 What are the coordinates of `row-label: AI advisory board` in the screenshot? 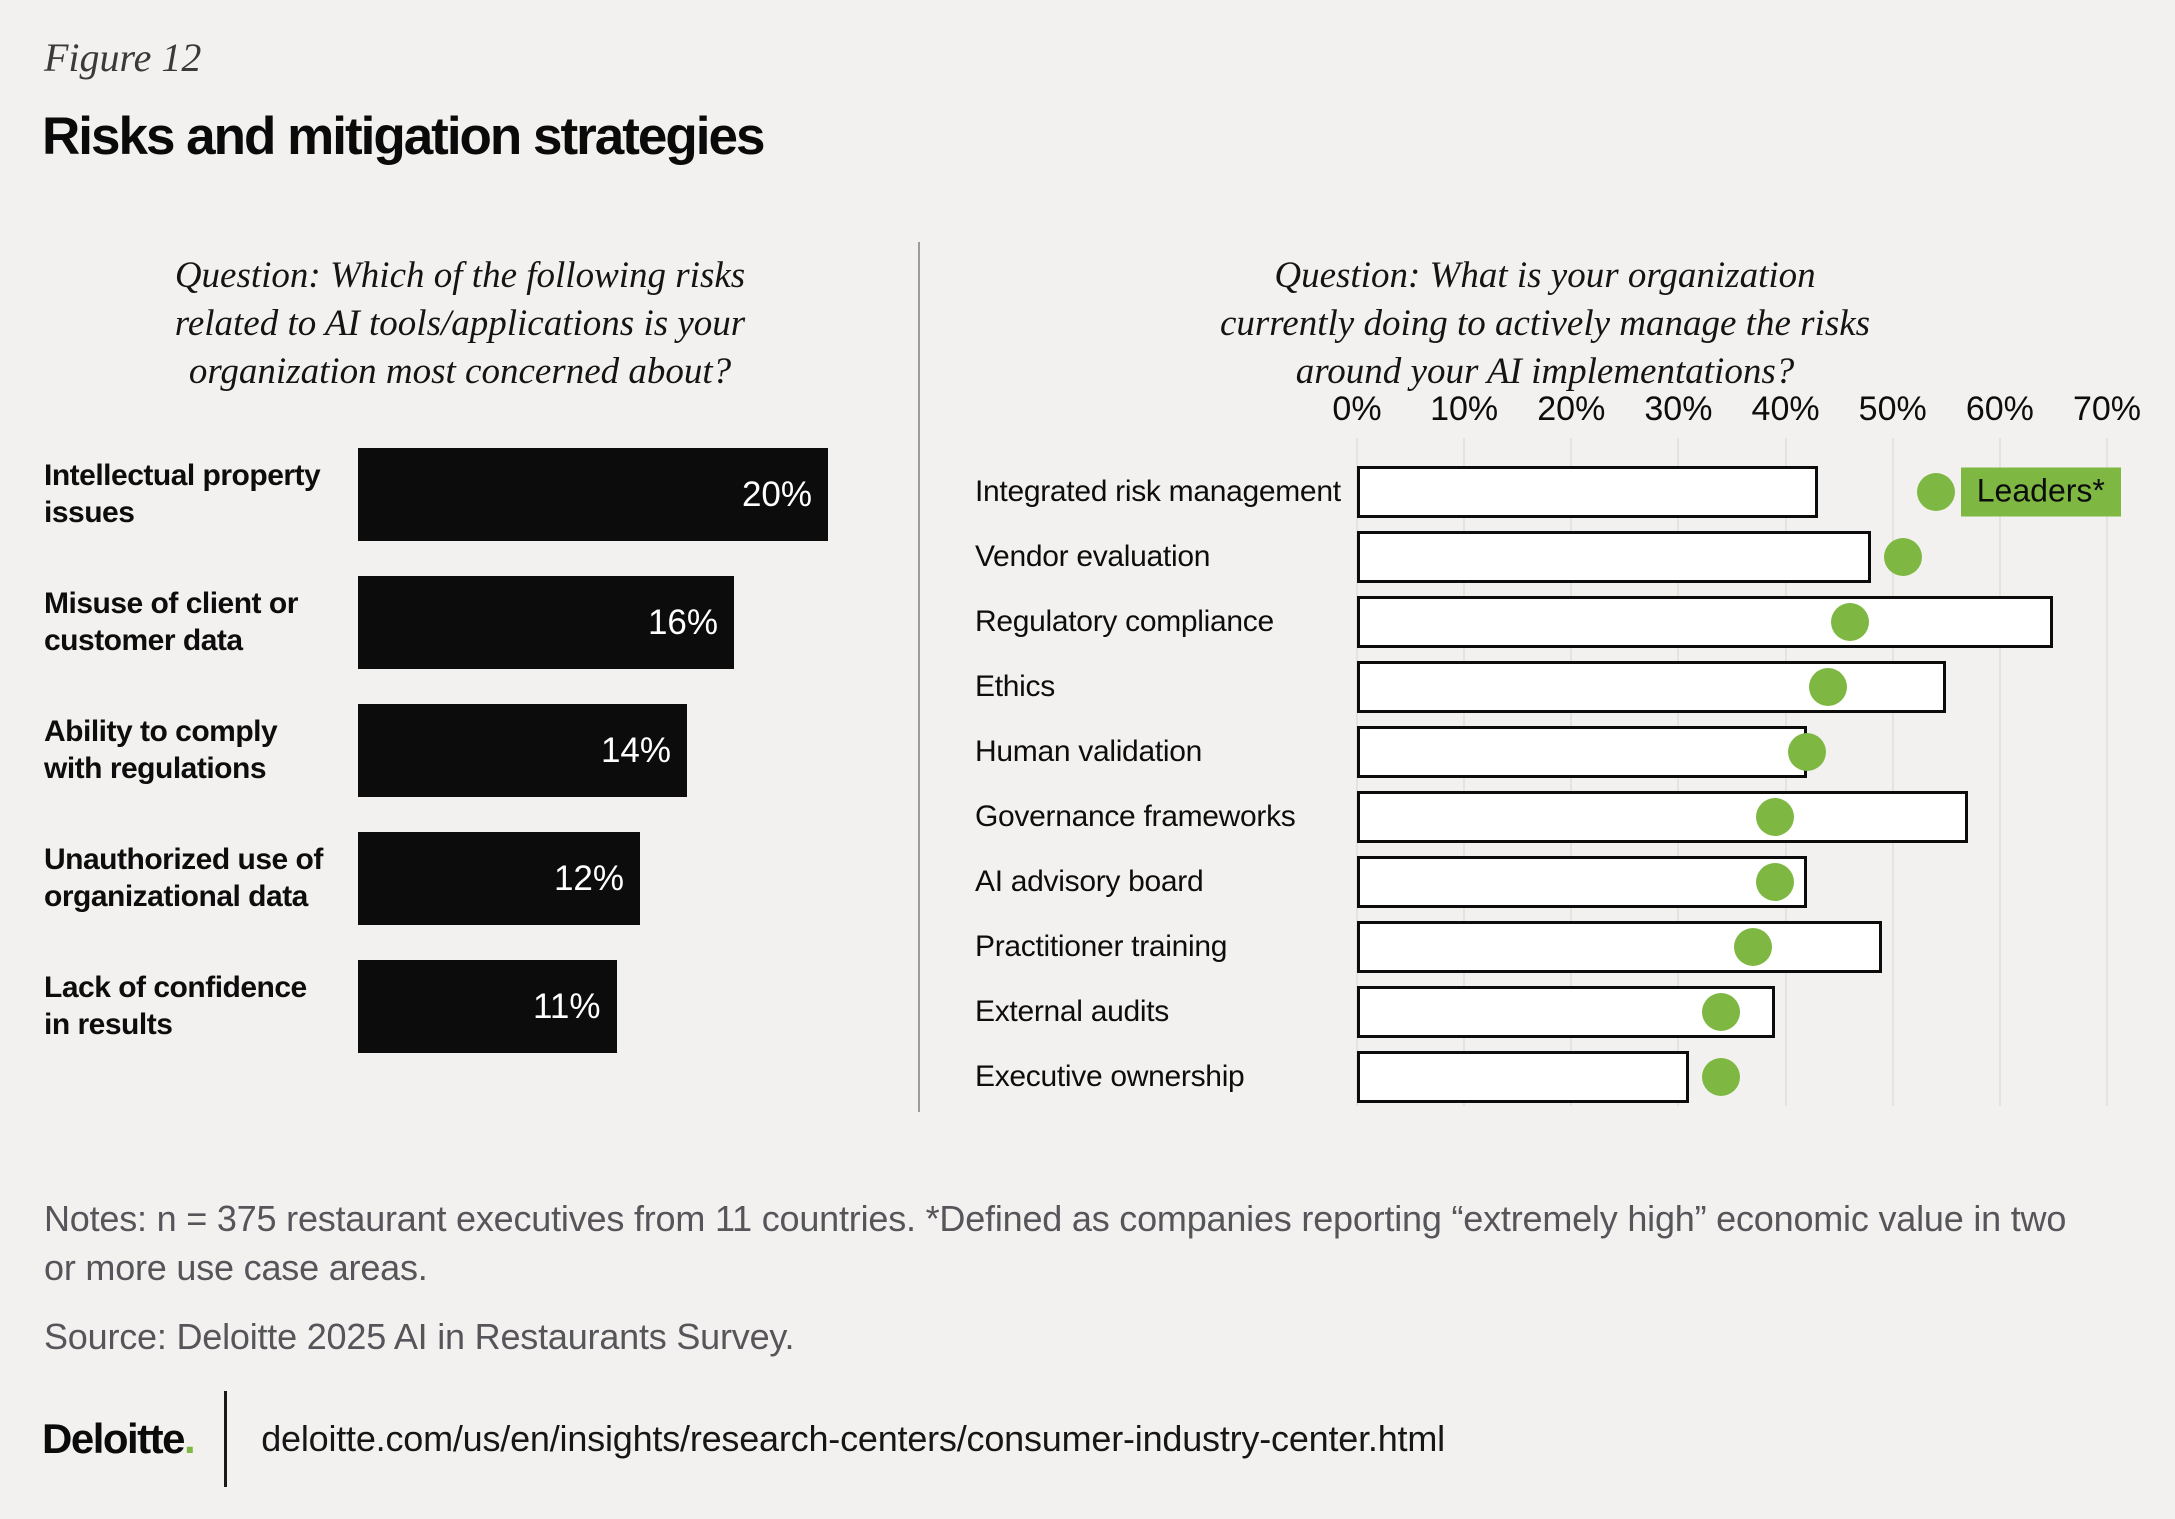 It's located at (1089, 881).